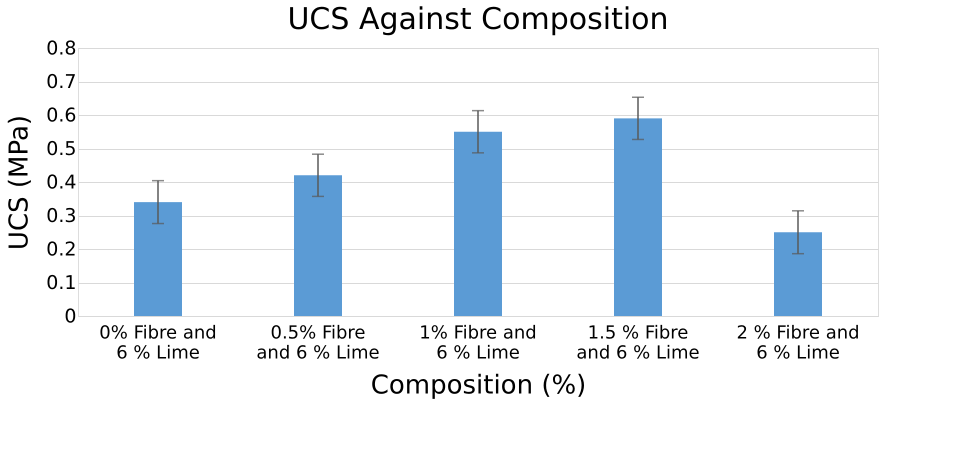  Describe the element at coordinates (61, 283) in the screenshot. I see `y-tick-label: 0.1` at that location.